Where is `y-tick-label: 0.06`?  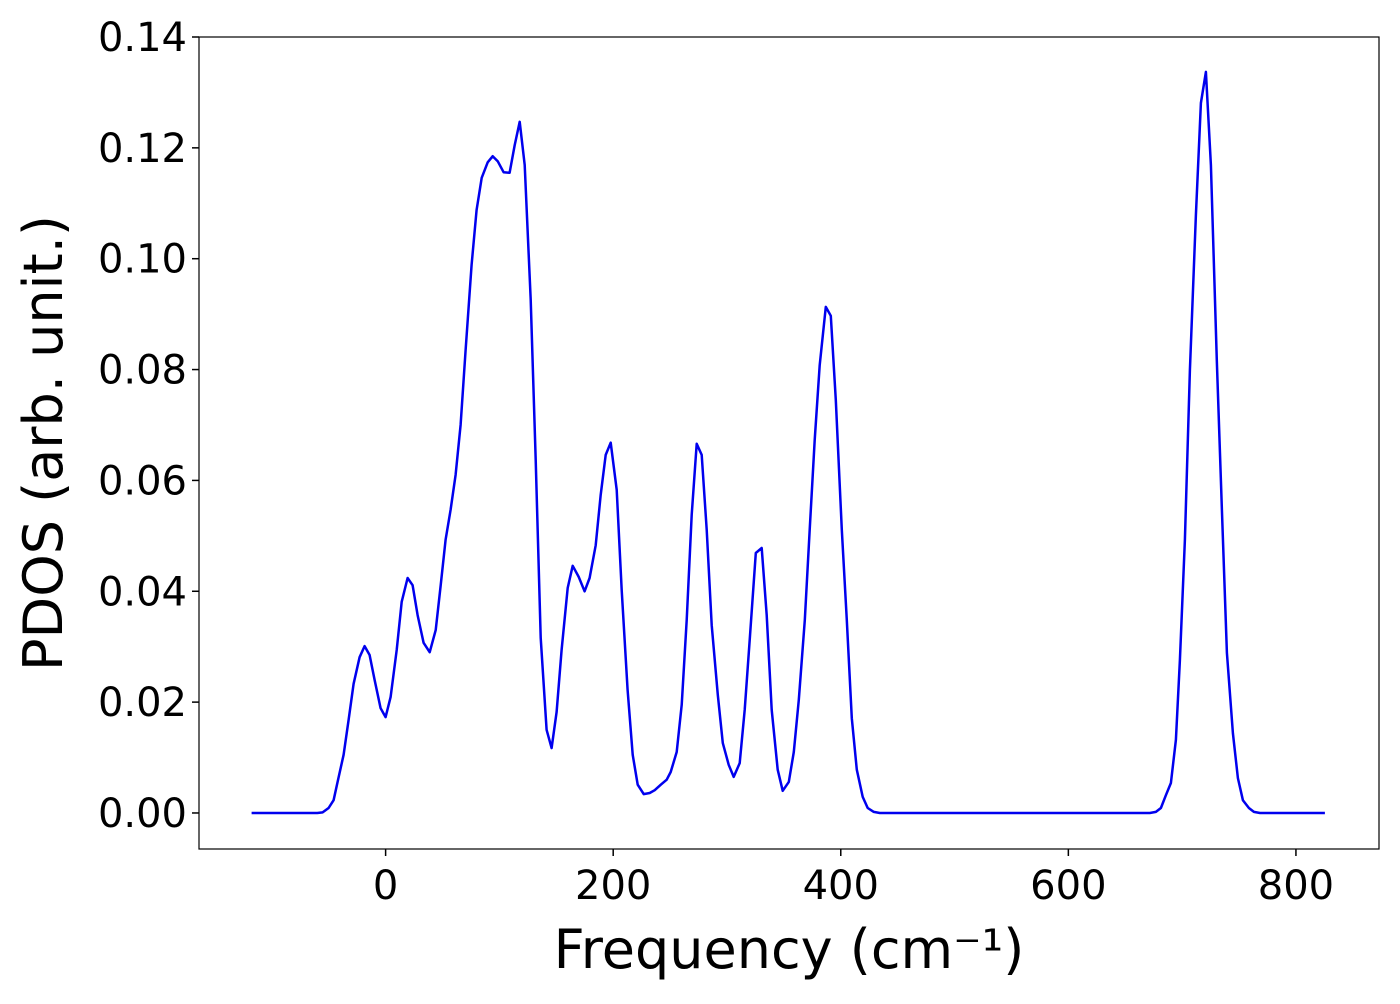 y-tick-label: 0.06 is located at coordinates (142, 481).